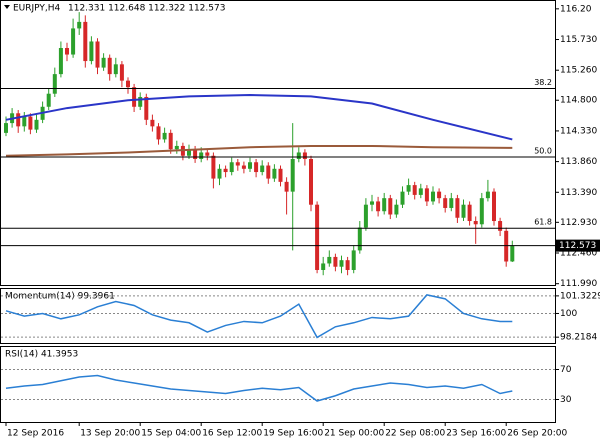 This screenshot has width=600, height=443. Describe the element at coordinates (566, 370) in the screenshot. I see `y-tick-label: 70` at that location.